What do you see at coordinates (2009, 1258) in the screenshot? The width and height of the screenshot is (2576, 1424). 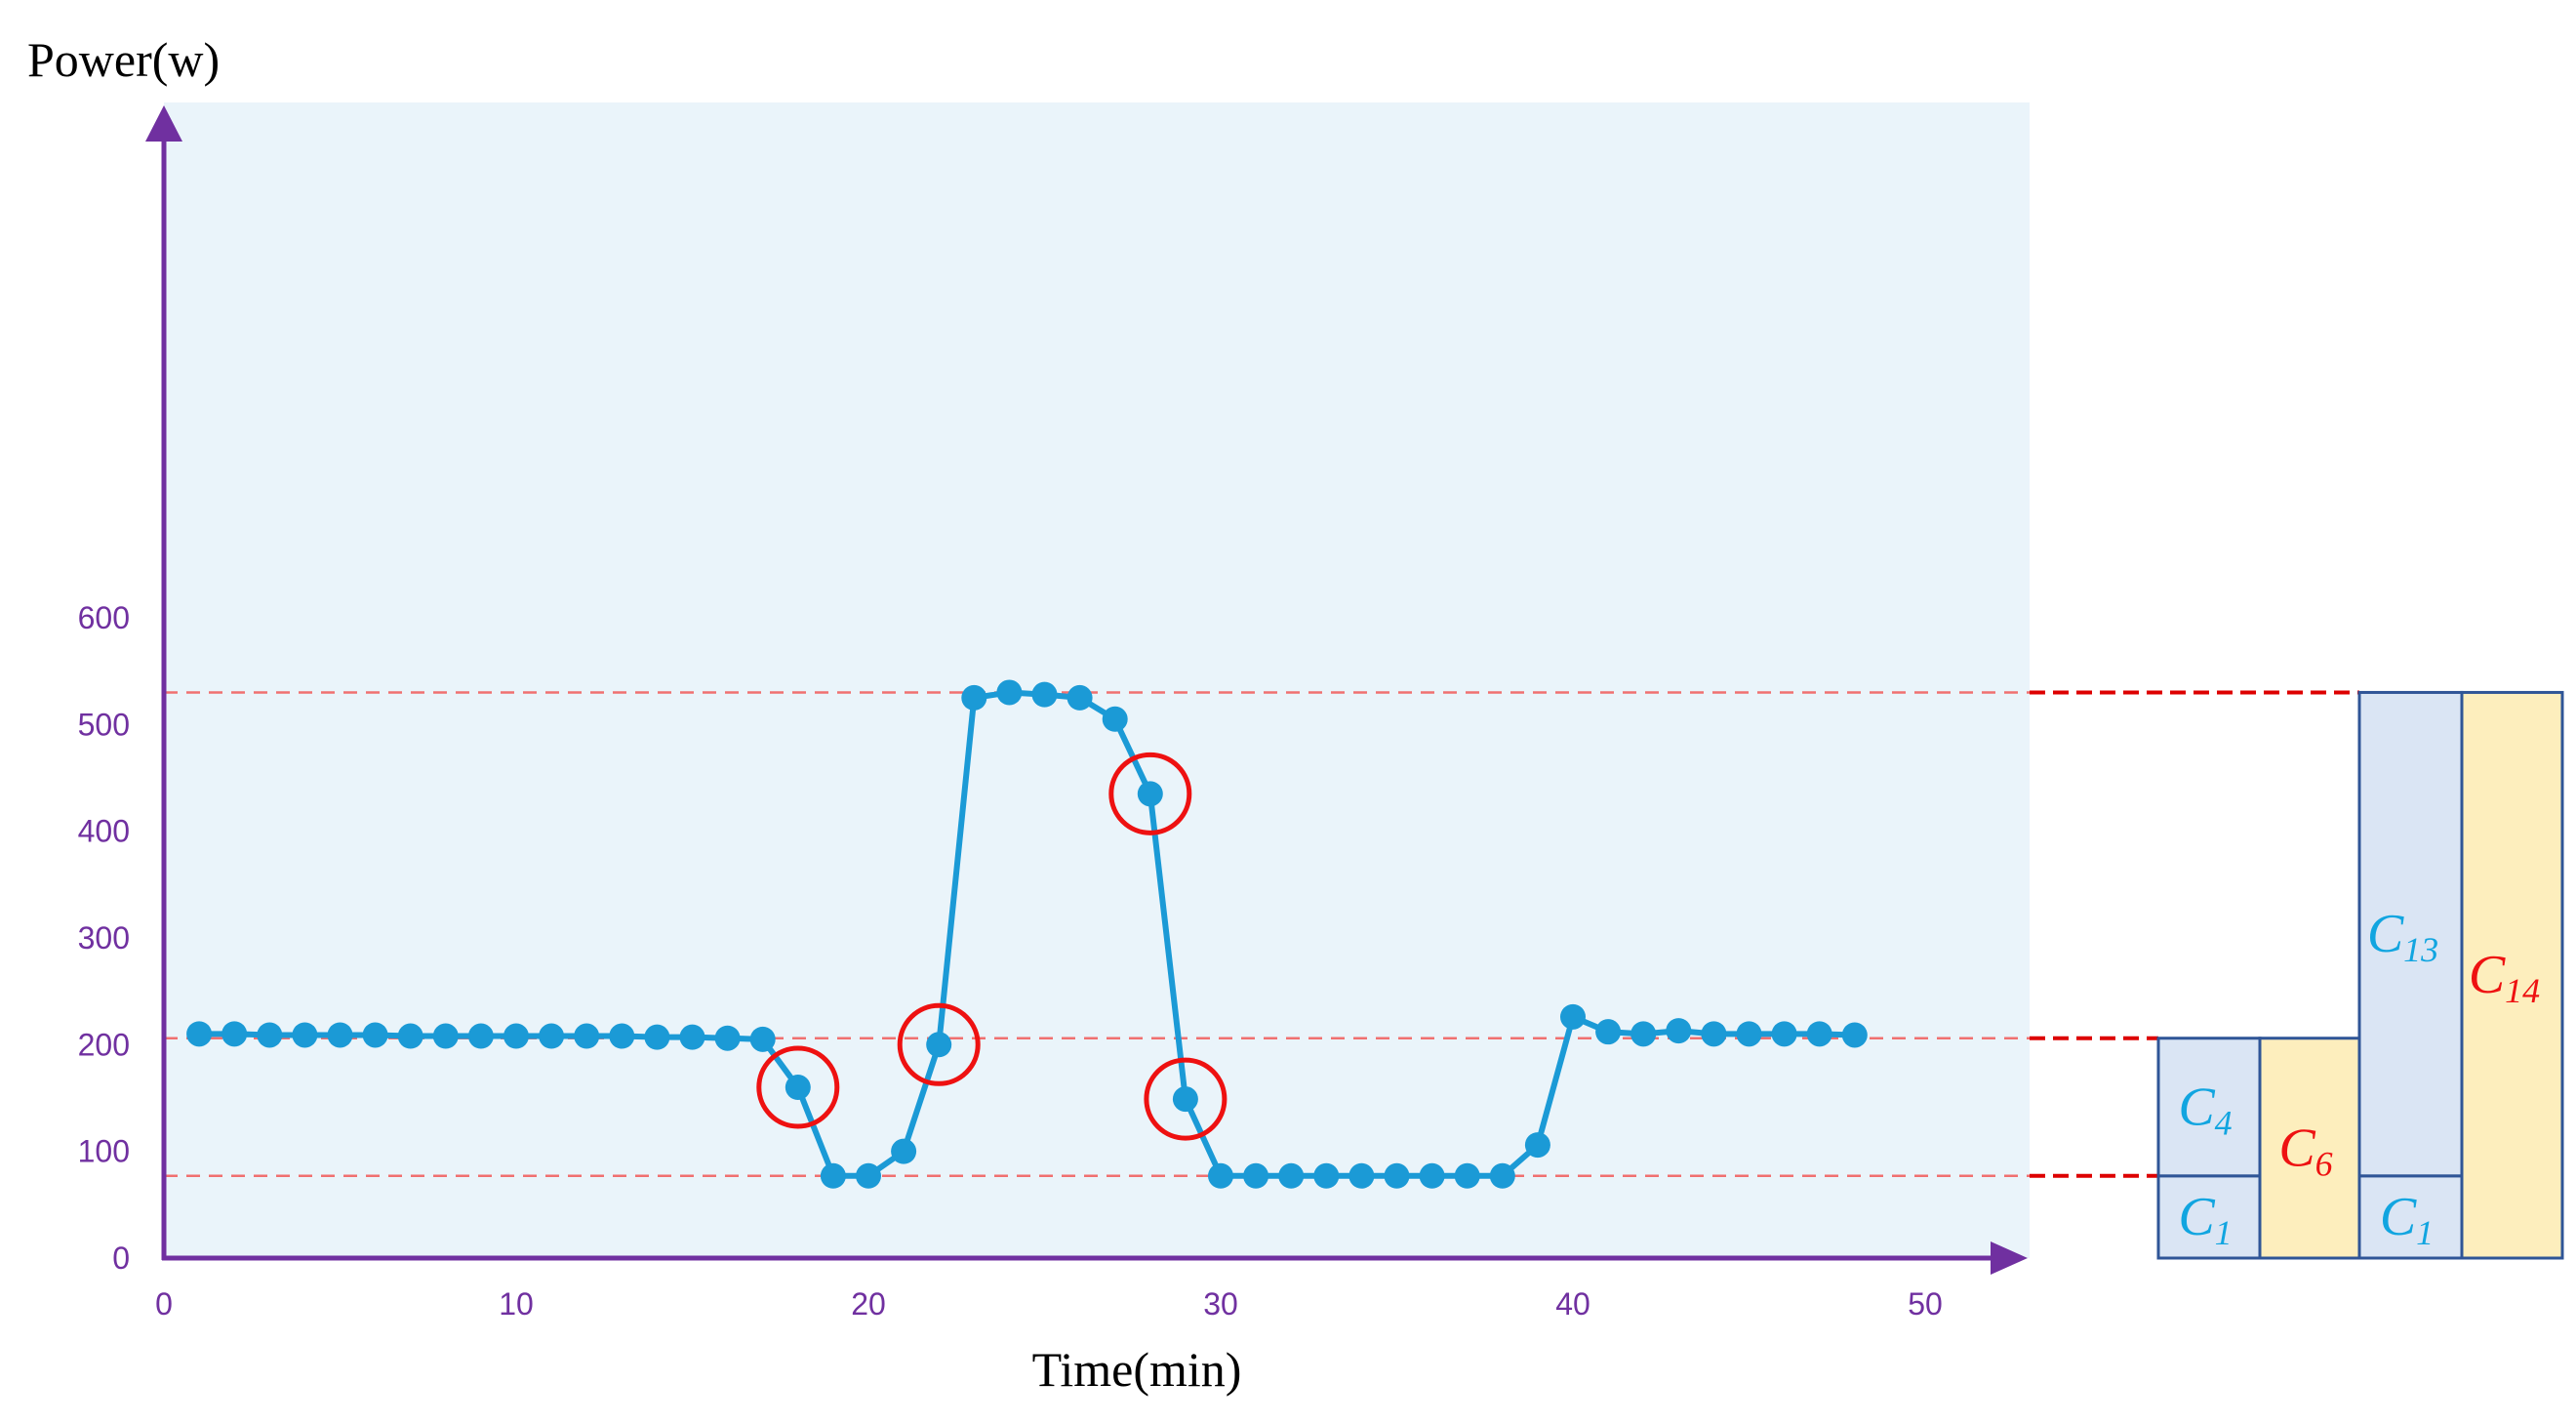 I see `x-axis-arrow` at bounding box center [2009, 1258].